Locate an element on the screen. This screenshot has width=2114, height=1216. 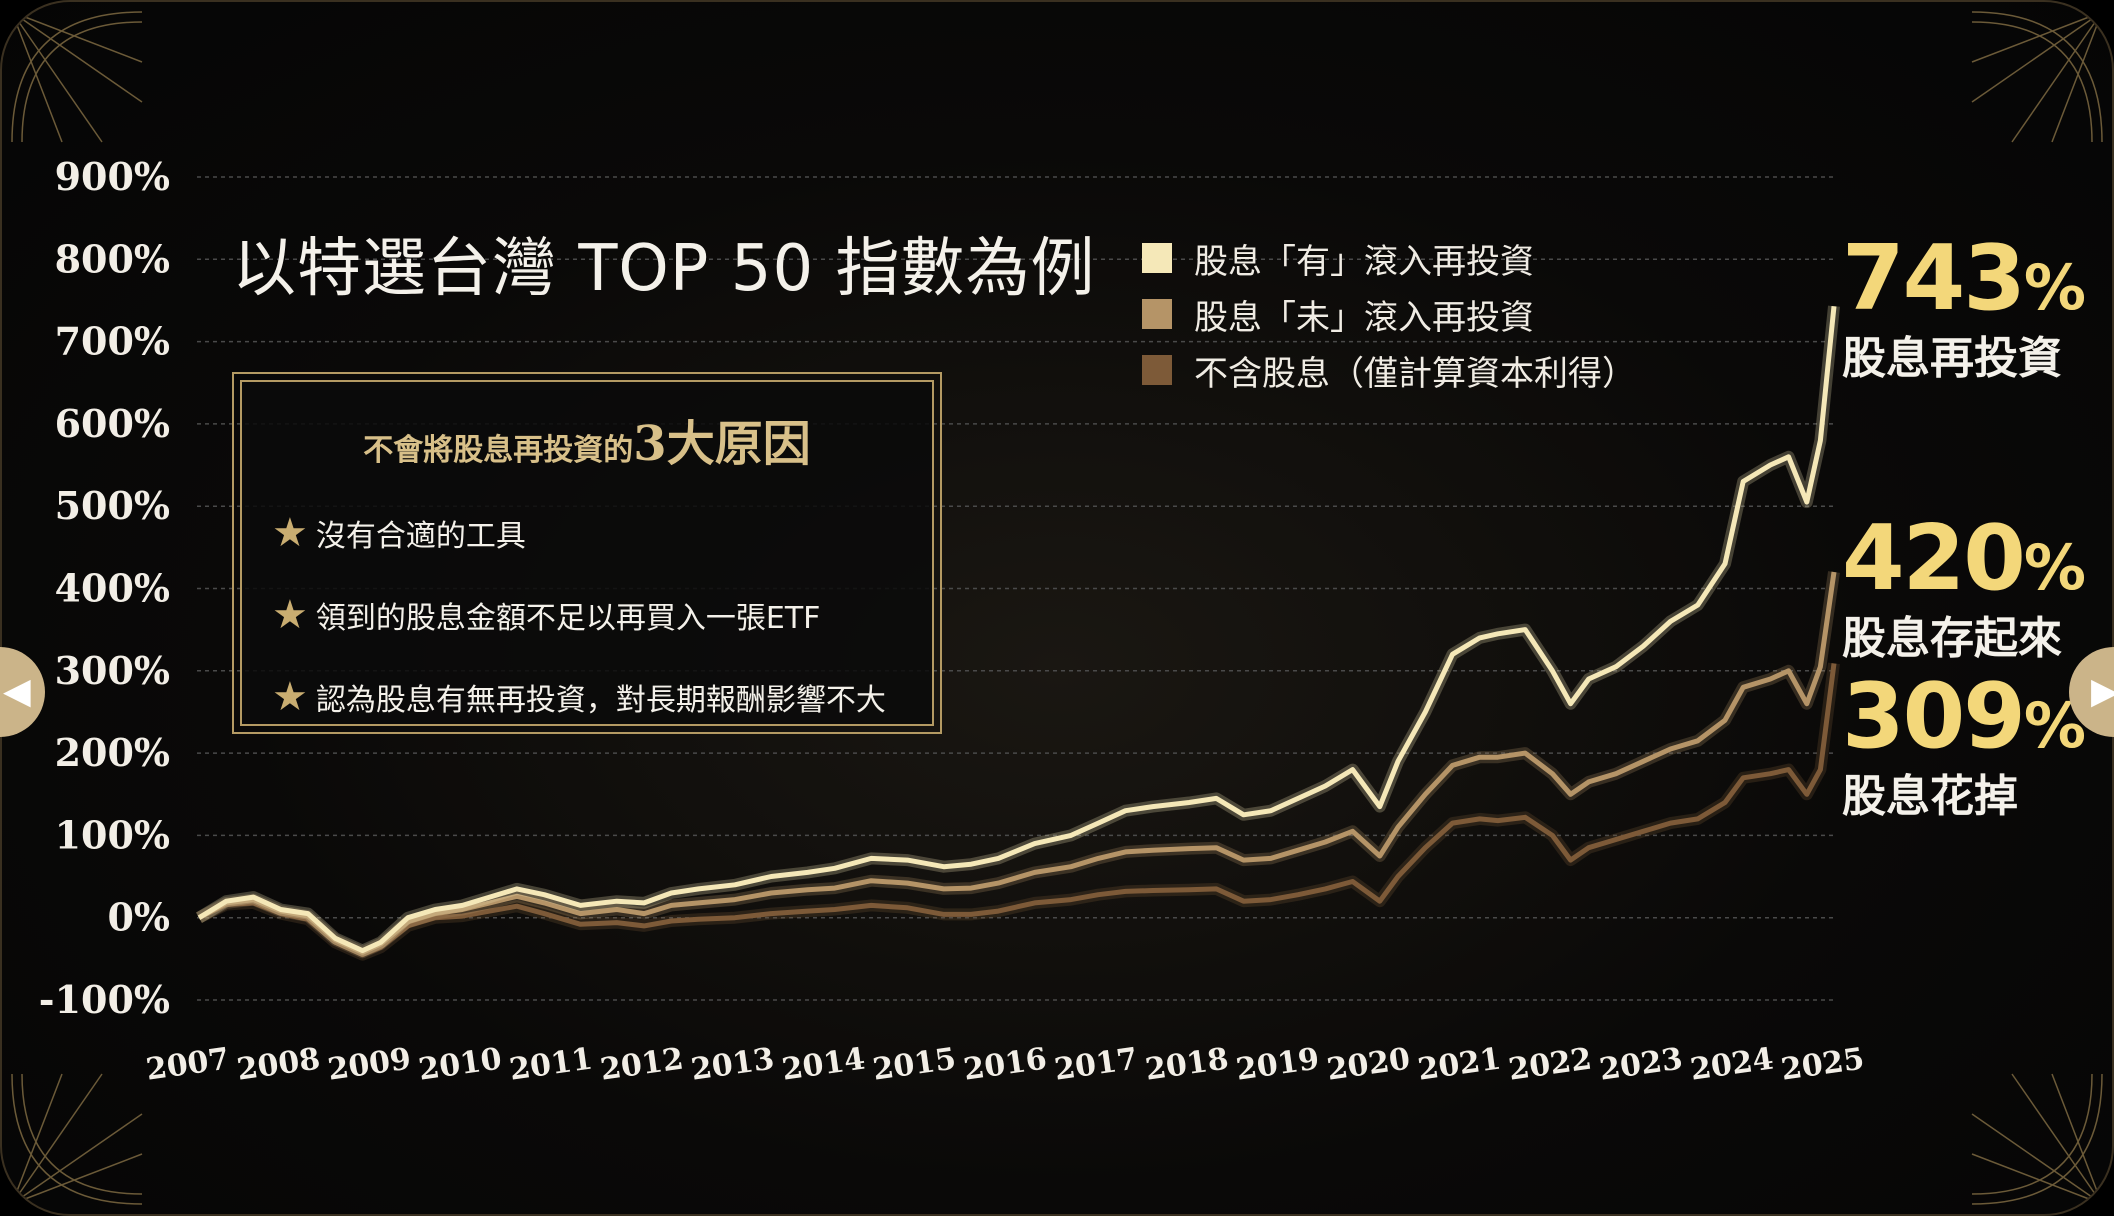
legend-label-reinvest: 股息「有」滾入再投資 is located at coordinates (1364, 261).